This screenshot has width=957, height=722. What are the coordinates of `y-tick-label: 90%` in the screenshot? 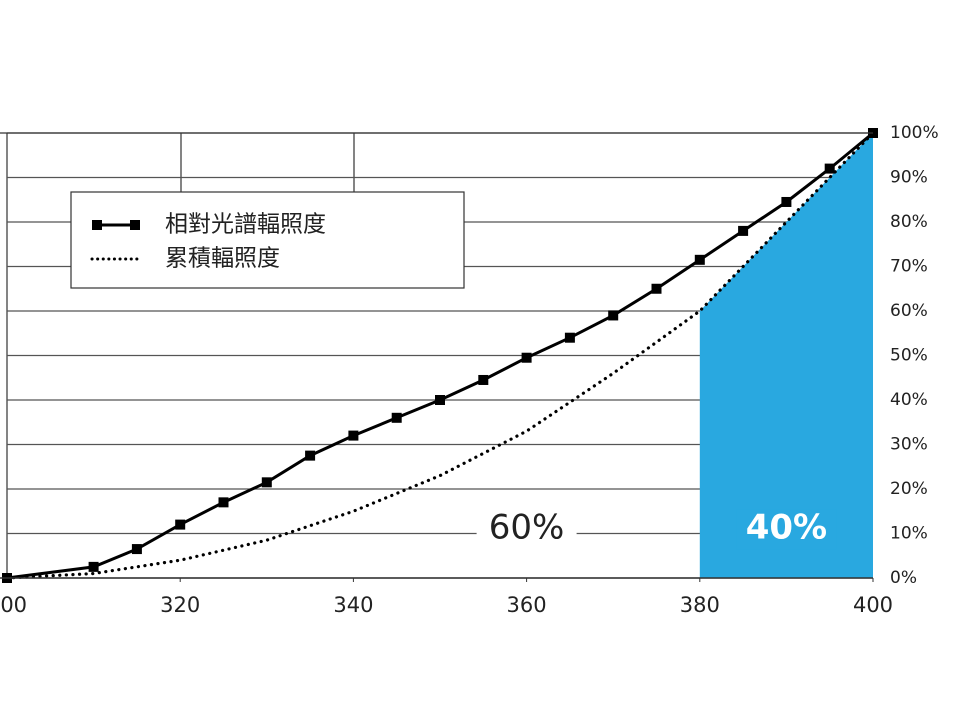 It's located at (909, 178).